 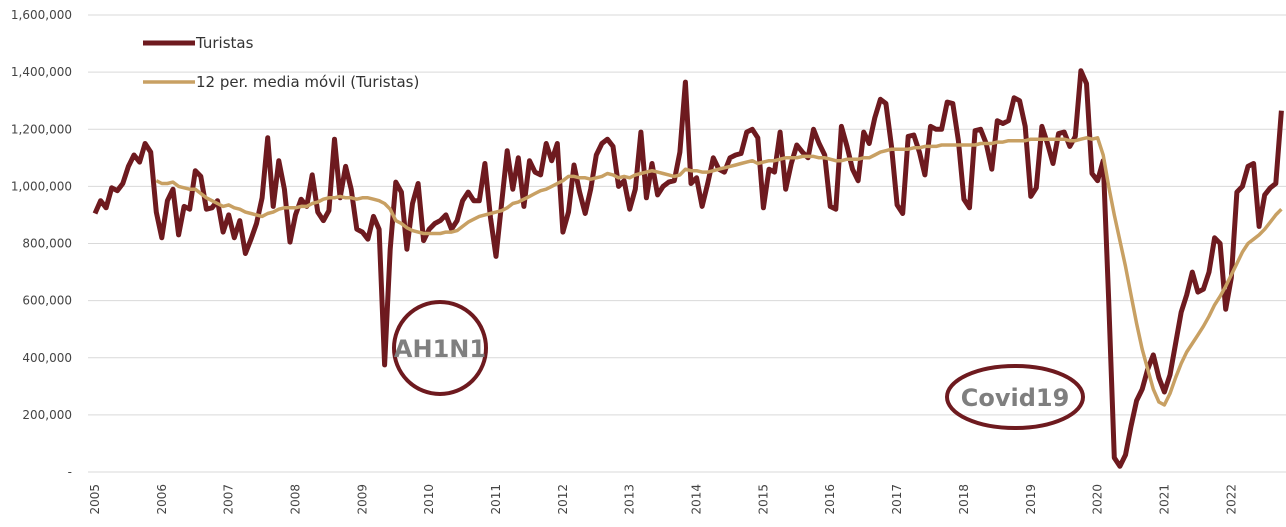 I want to click on x-tick-label: 2022, so click(x=1231, y=499).